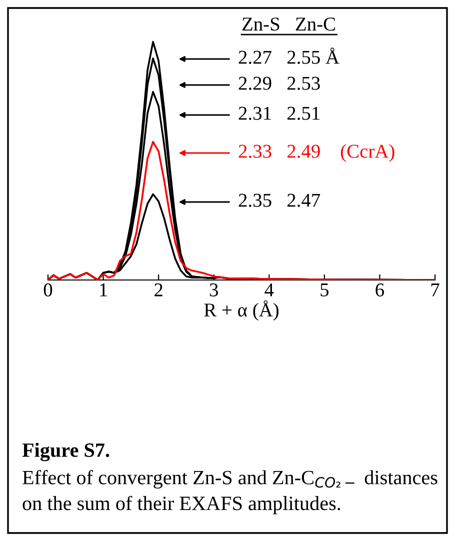 The height and width of the screenshot is (557, 461). I want to click on text: Zn-S Zn-C, so click(288, 24).